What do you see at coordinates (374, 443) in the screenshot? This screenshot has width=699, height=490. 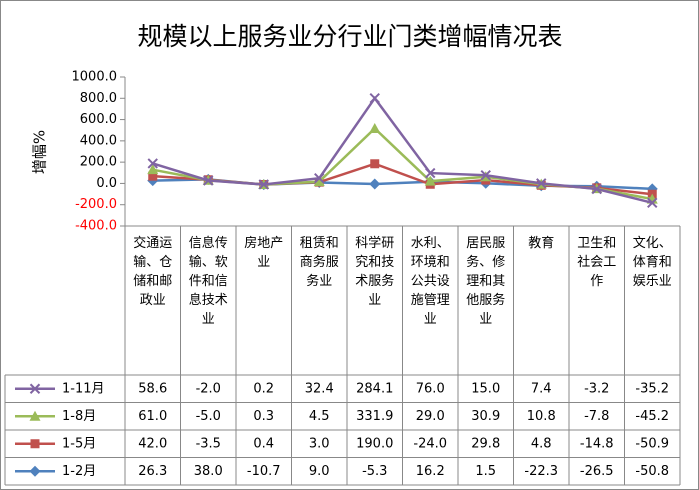 I see `table-cell: 190.0` at bounding box center [374, 443].